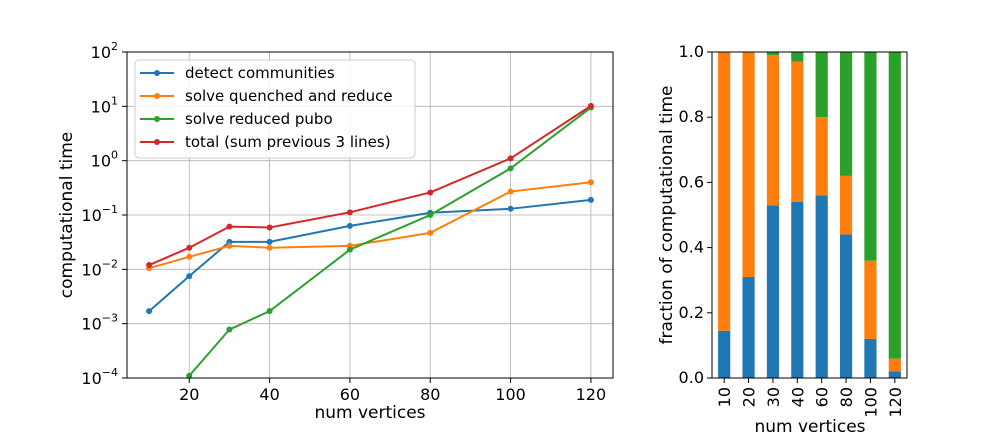 The height and width of the screenshot is (432, 1008). What do you see at coordinates (691, 377) in the screenshot?
I see `y-tick-label-right: 0.0` at bounding box center [691, 377].